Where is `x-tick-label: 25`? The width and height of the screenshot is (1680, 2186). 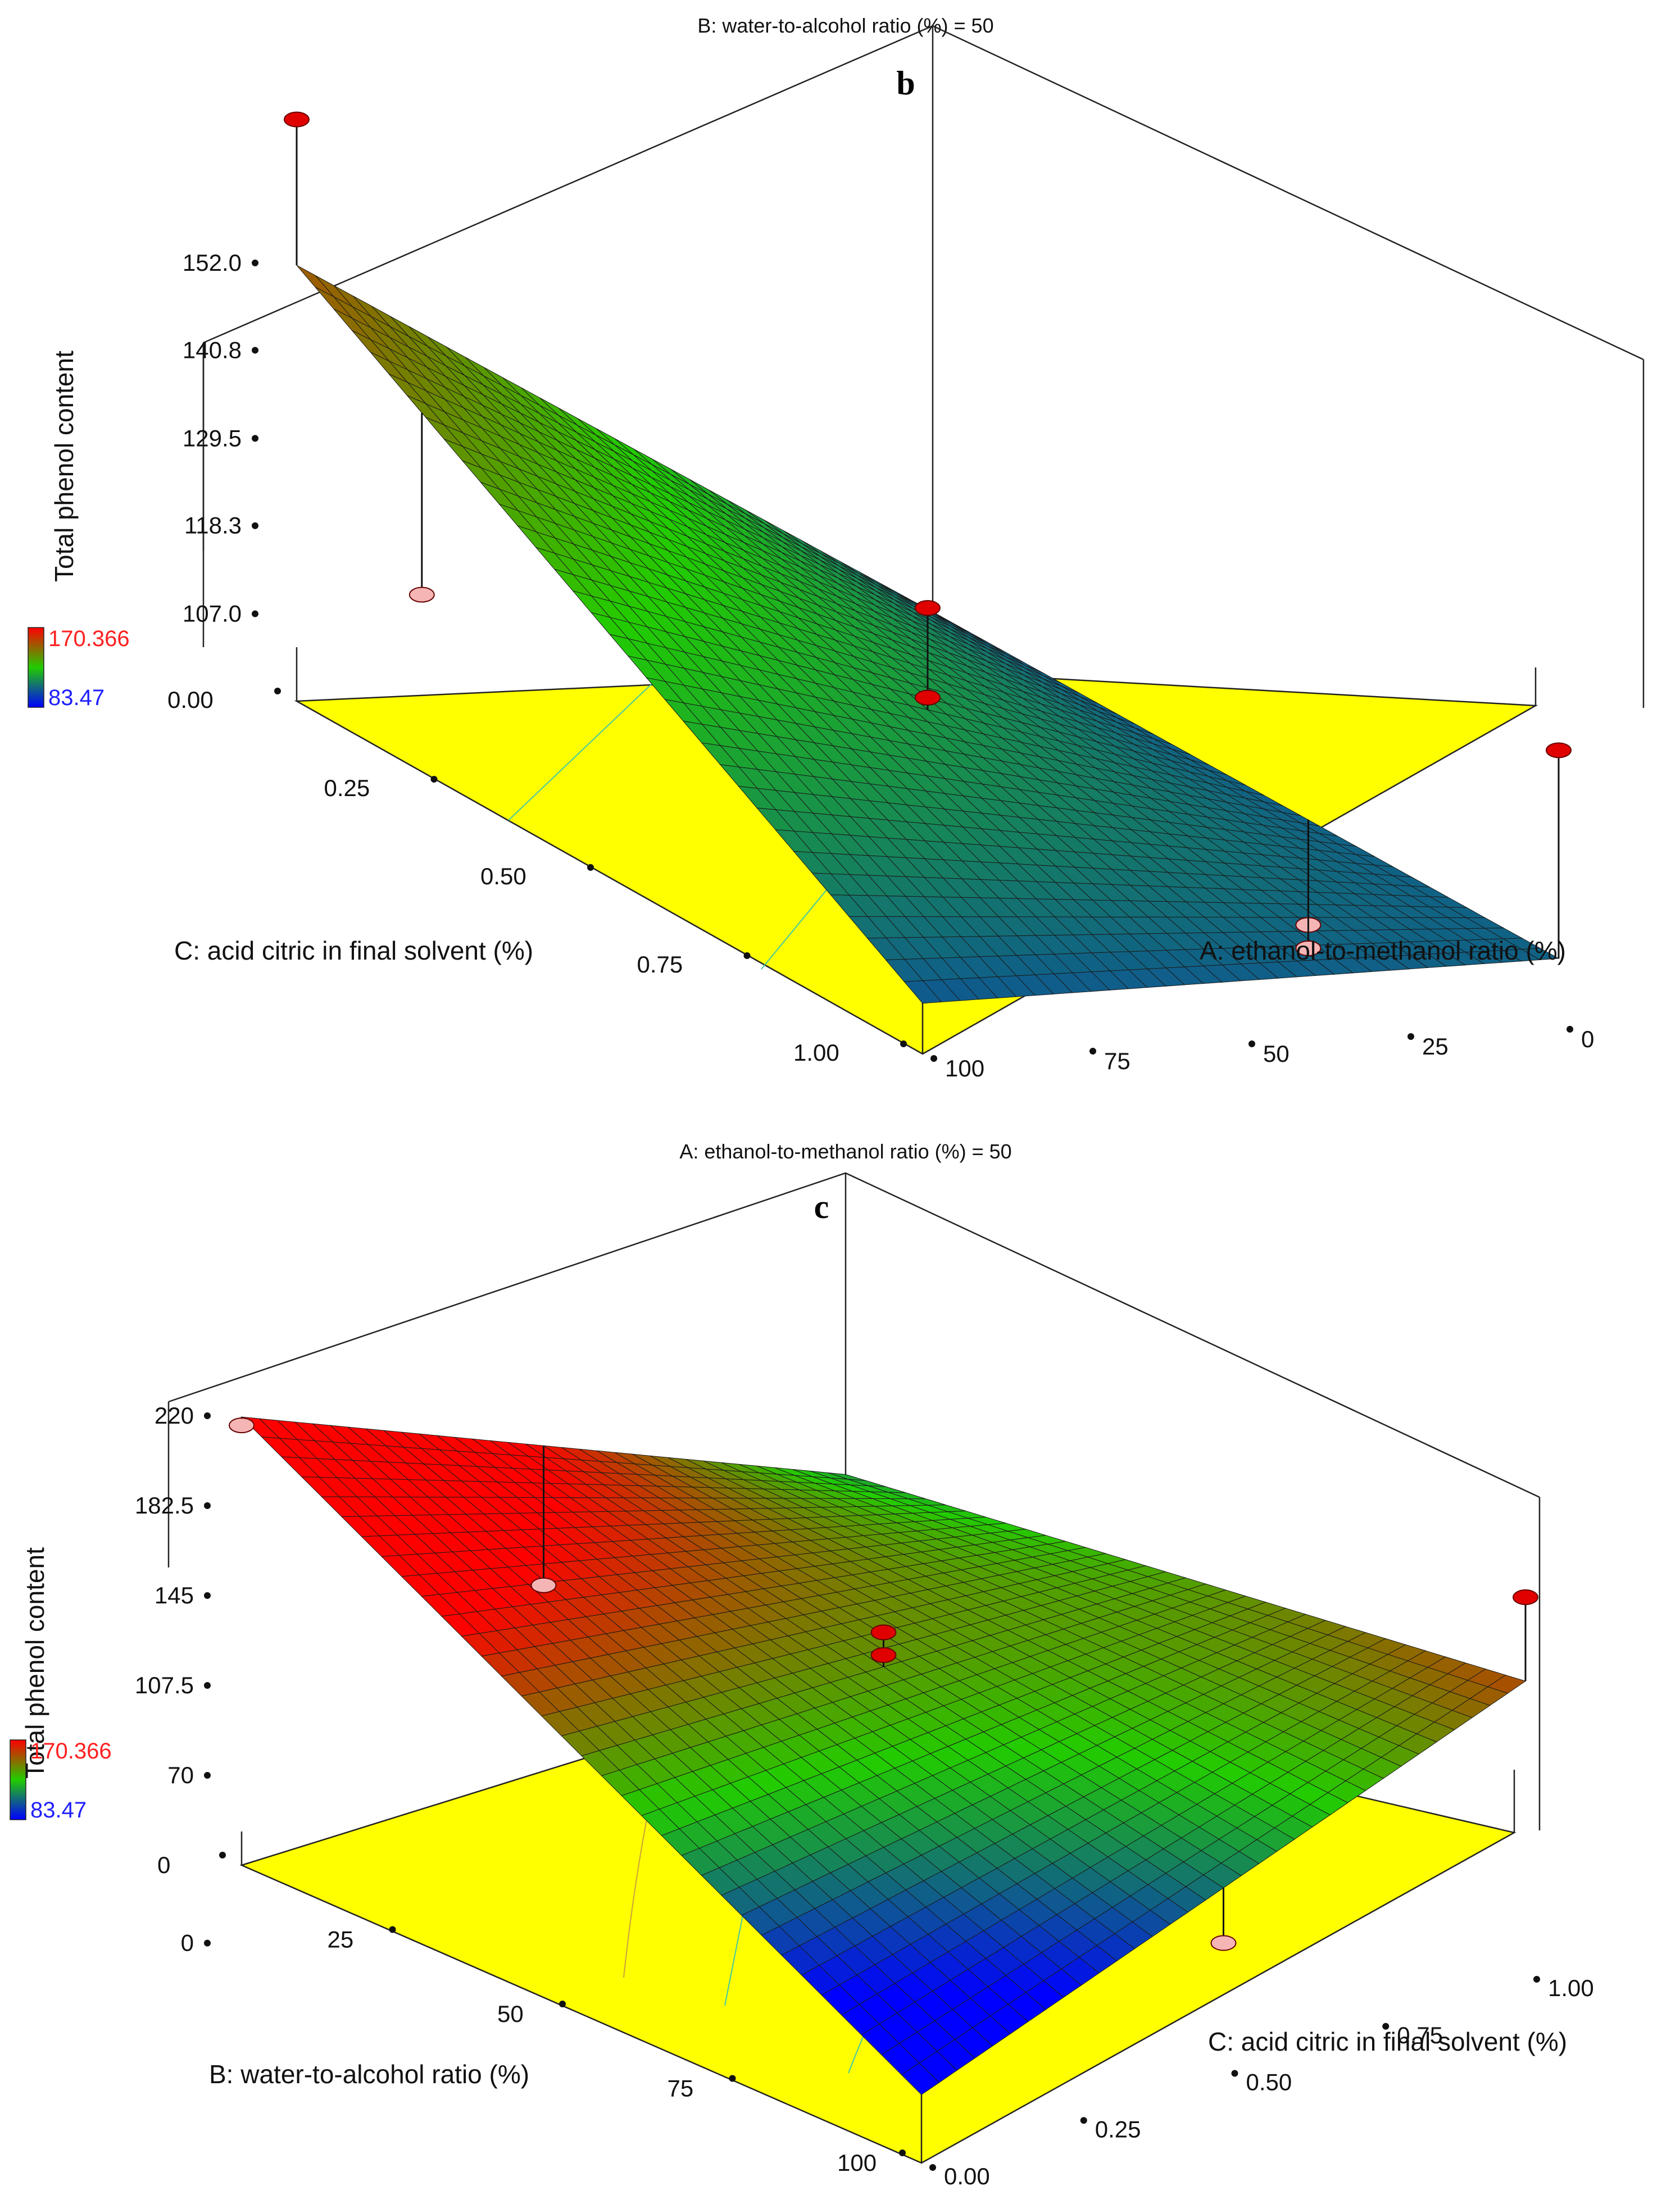 x-tick-label: 25 is located at coordinates (341, 1940).